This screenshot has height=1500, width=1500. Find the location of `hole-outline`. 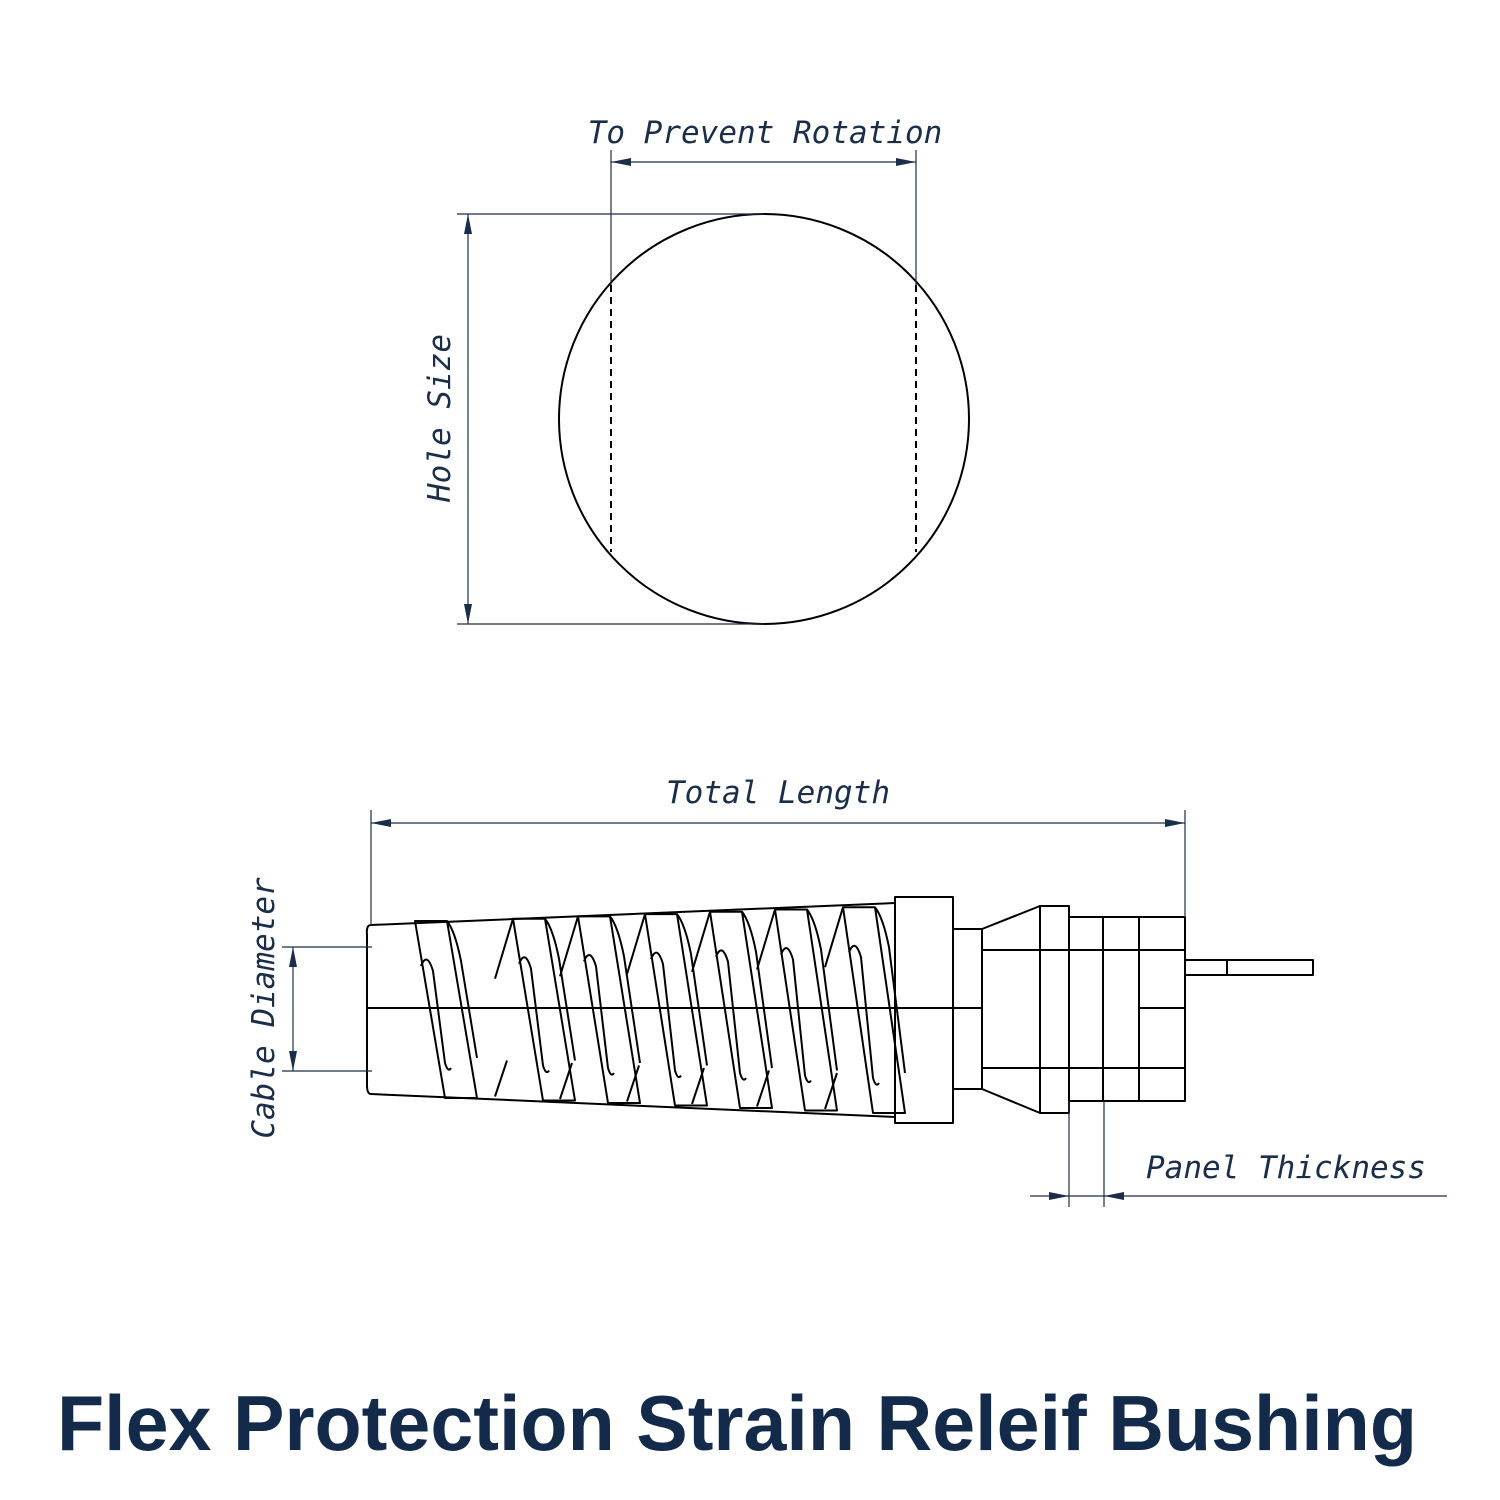

hole-outline is located at coordinates (764, 419).